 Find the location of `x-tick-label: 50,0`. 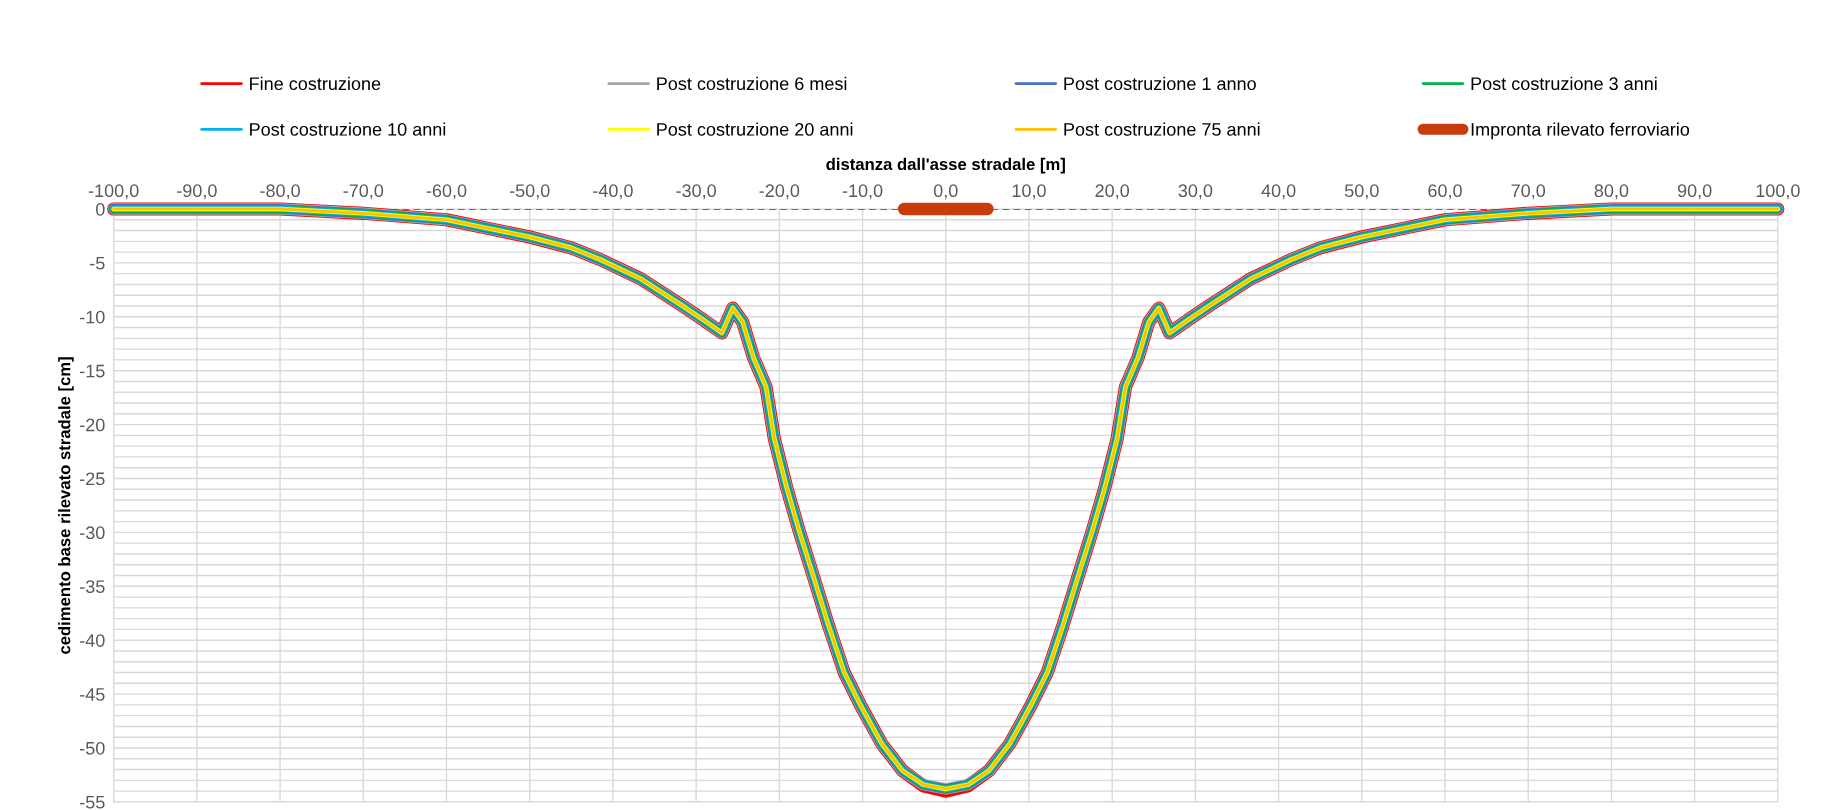

x-tick-label: 50,0 is located at coordinates (1361, 192).